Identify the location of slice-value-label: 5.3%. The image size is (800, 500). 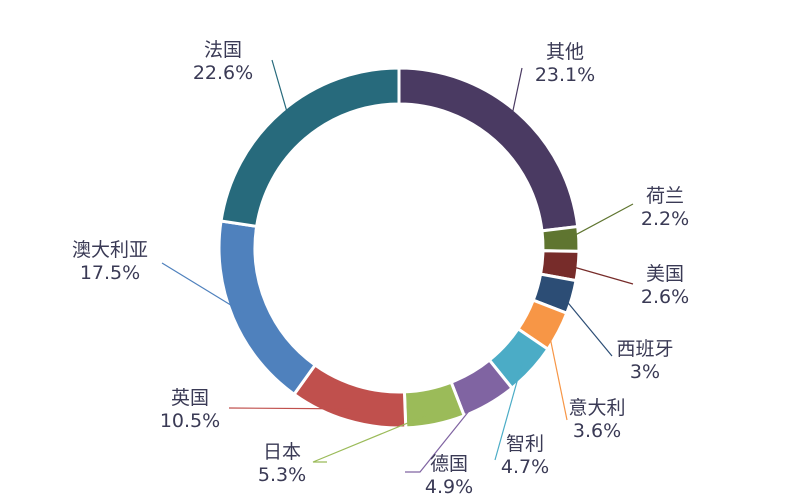
(282, 475).